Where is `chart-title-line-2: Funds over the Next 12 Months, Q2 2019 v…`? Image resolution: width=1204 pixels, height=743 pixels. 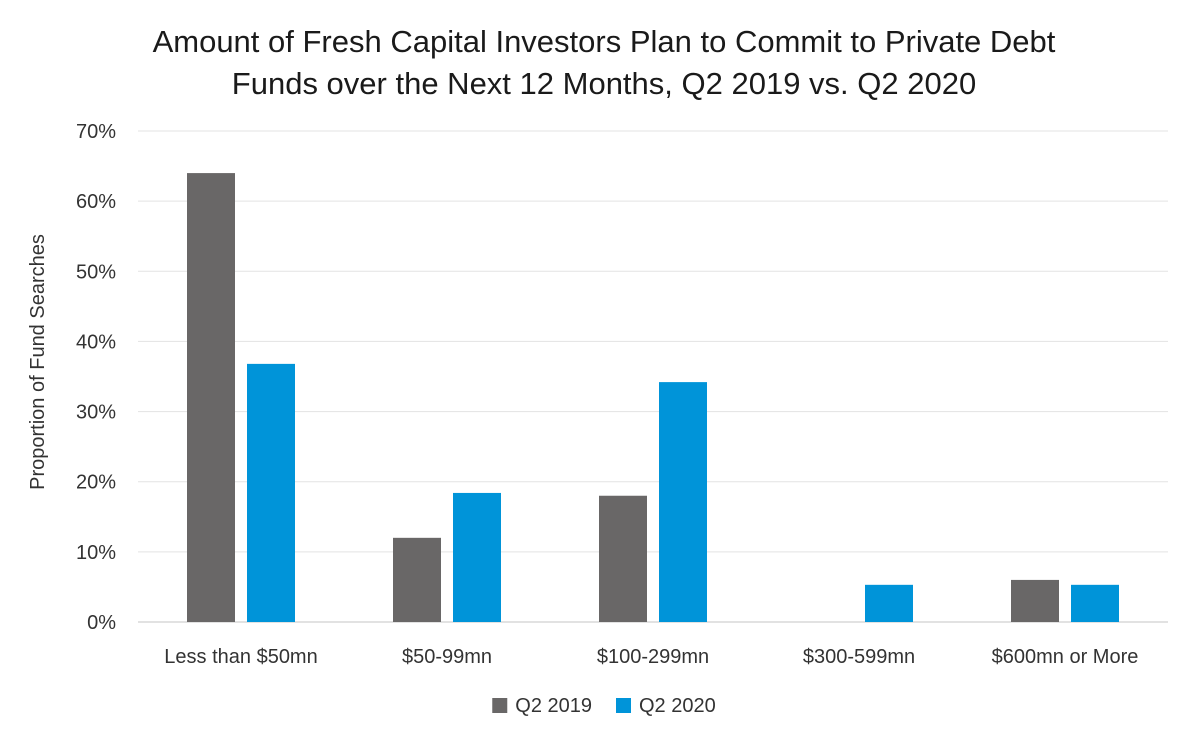 chart-title-line-2: Funds over the Next 12 Months, Q2 2019 v… is located at coordinates (604, 83).